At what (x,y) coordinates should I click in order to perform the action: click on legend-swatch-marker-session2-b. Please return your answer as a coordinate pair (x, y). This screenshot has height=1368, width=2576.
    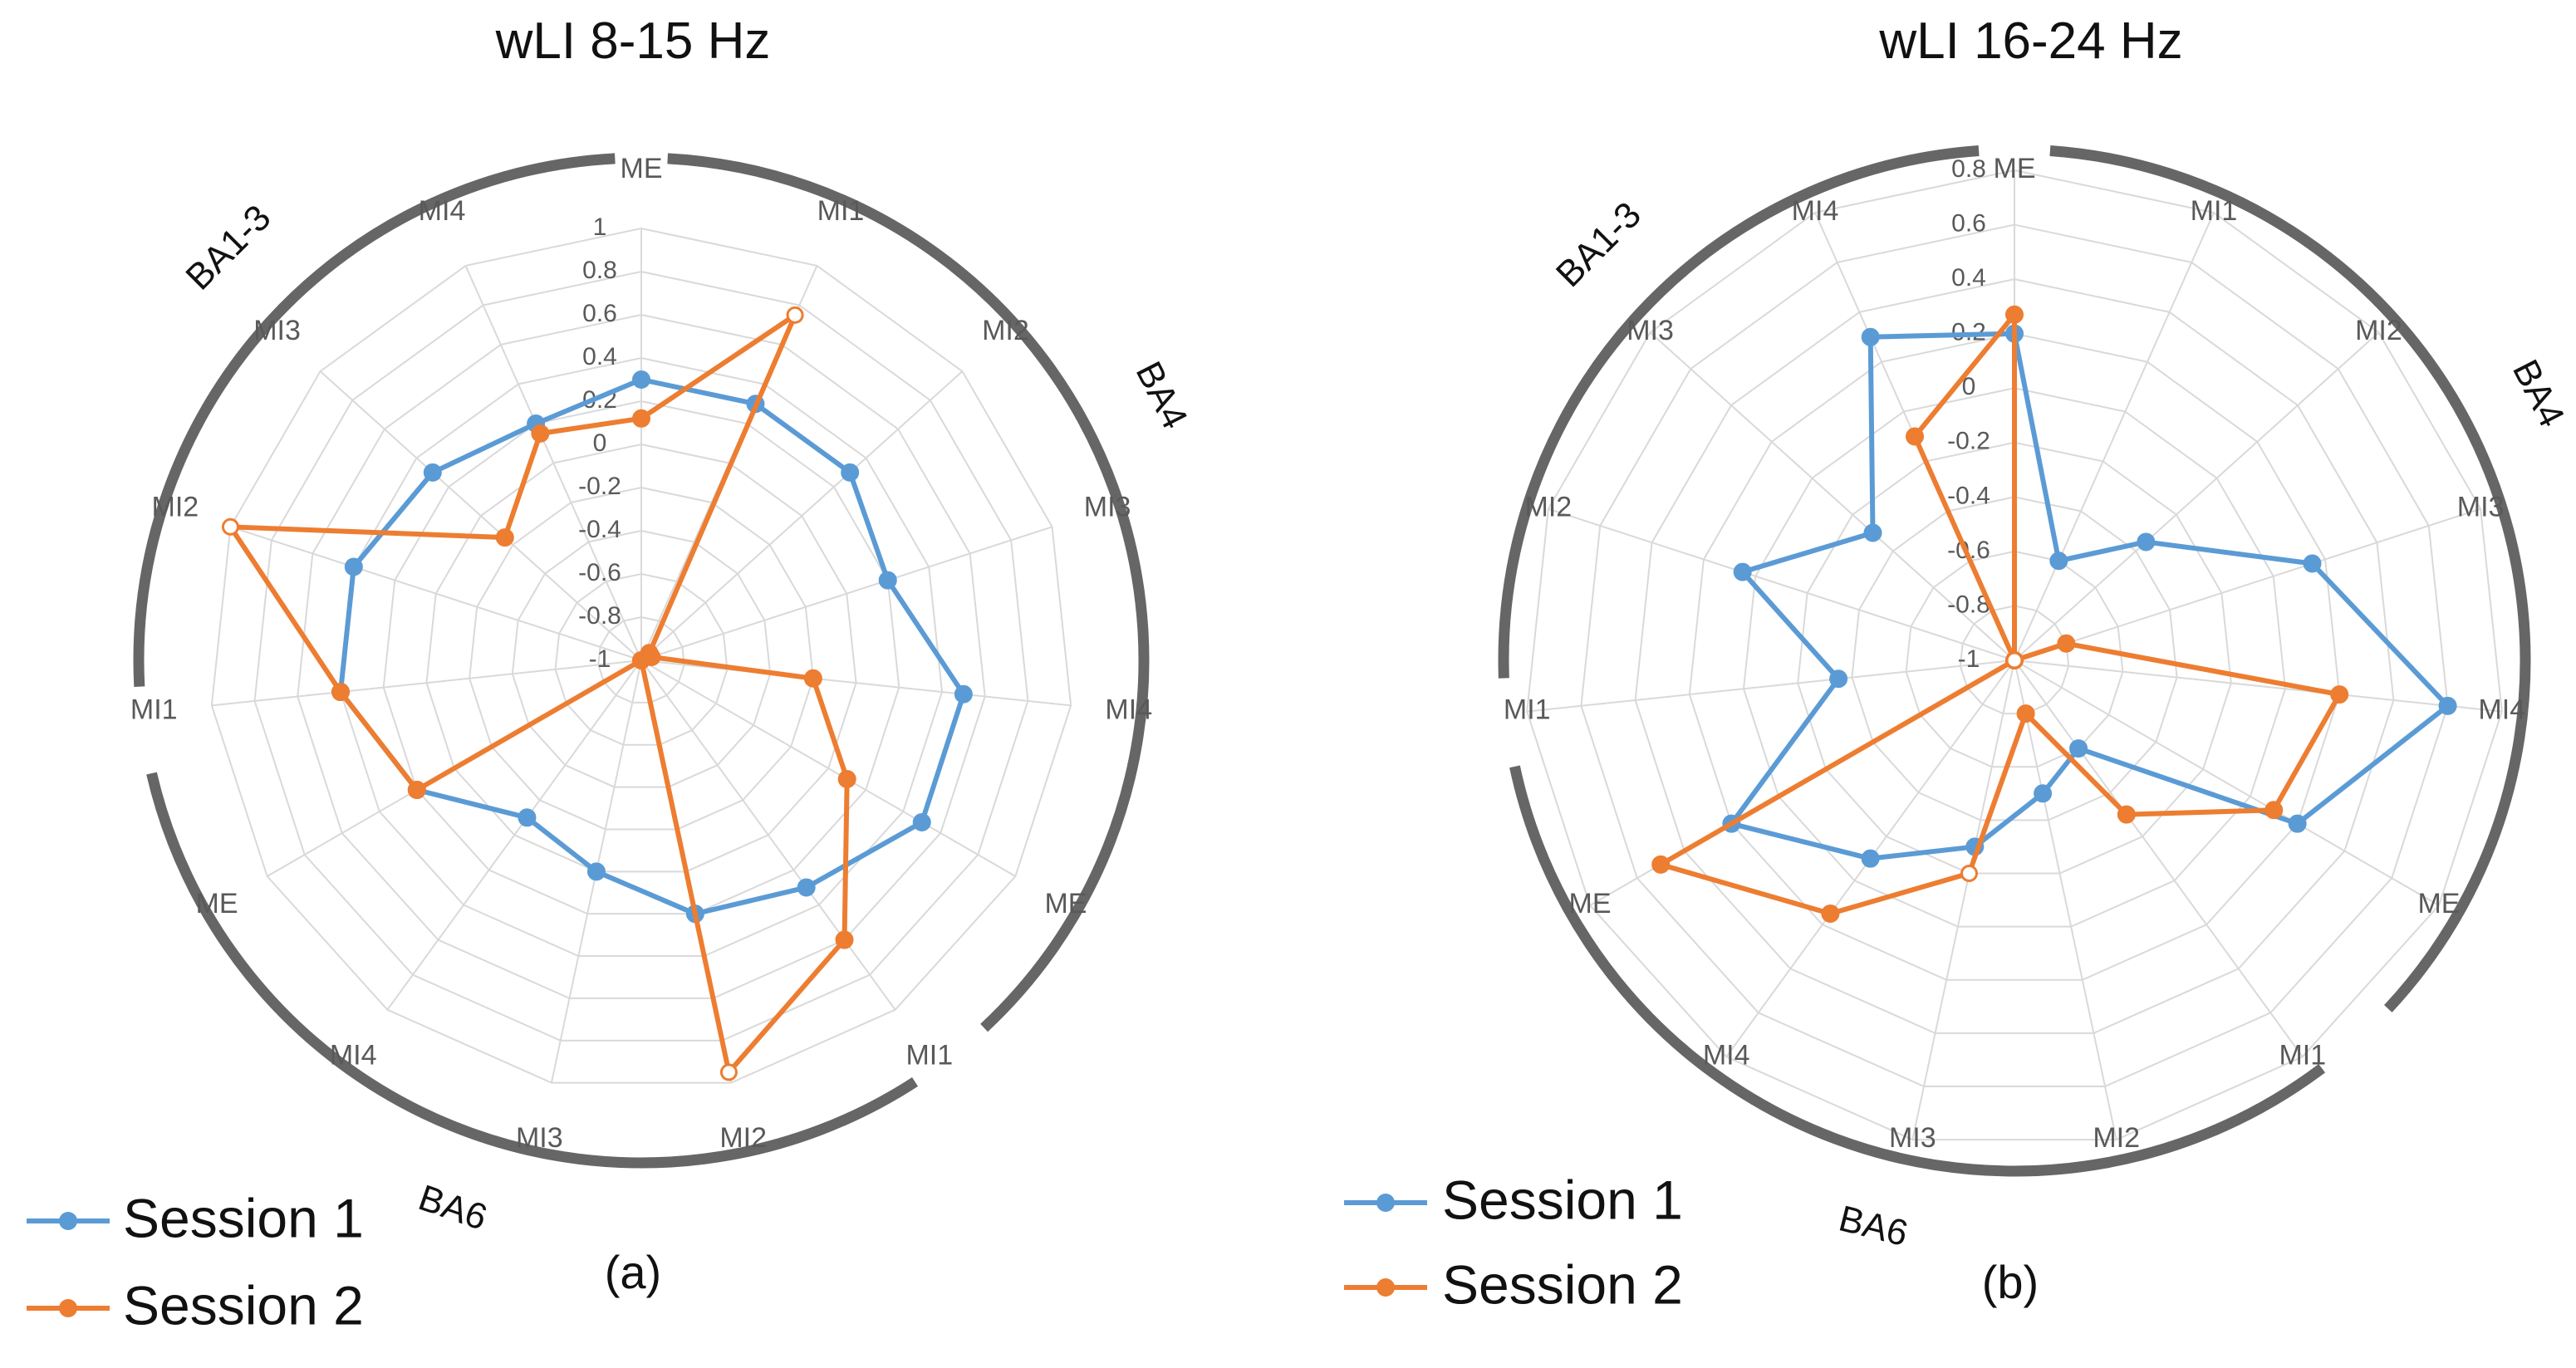
    Looking at the image, I should click on (1385, 1287).